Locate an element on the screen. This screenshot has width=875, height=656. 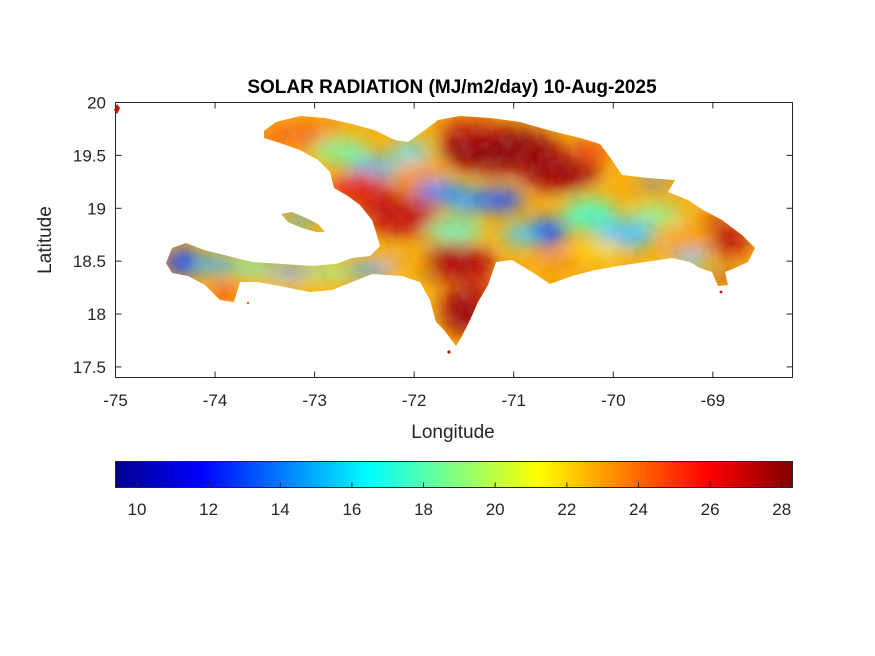
y-tick-label: 18 is located at coordinates (96, 314).